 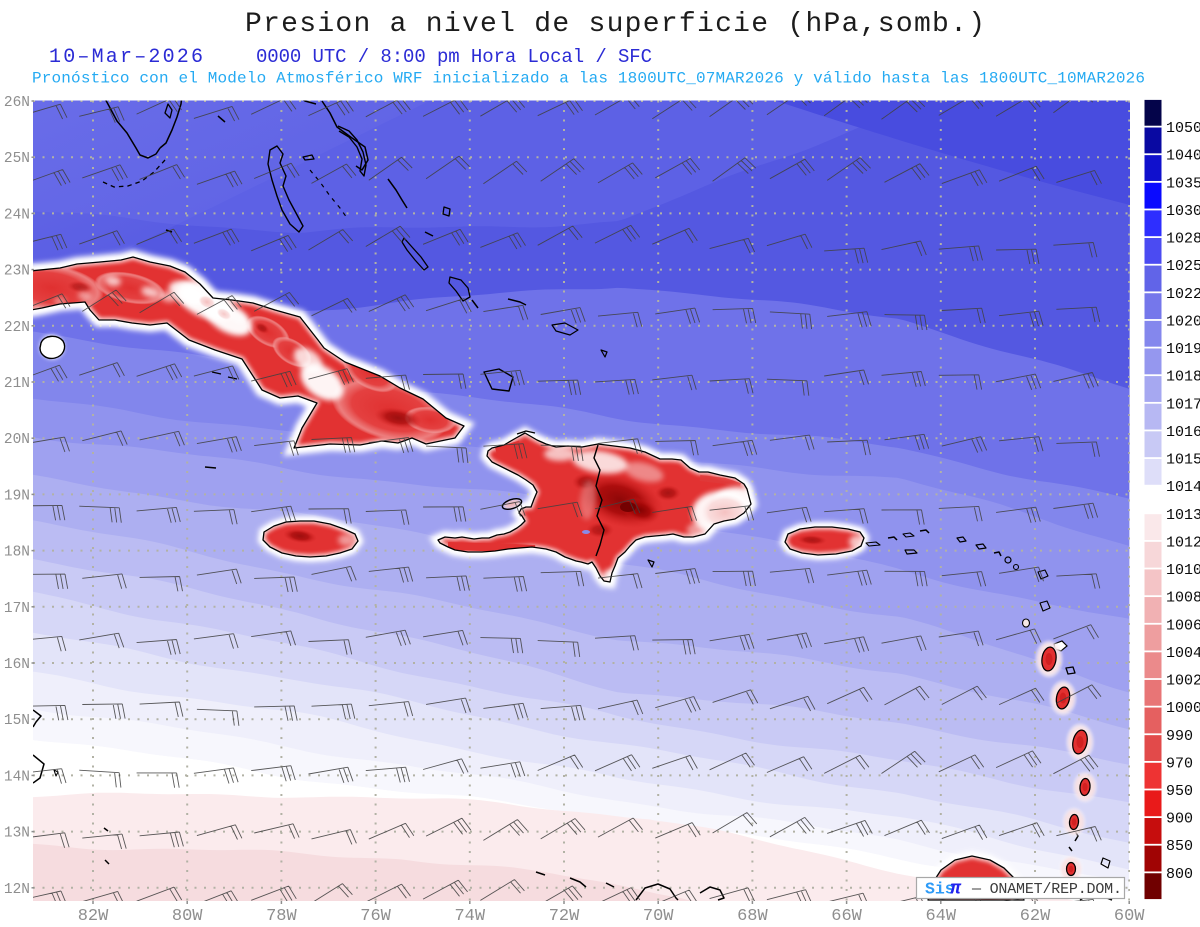 What do you see at coordinates (1183, 322) in the screenshot?
I see `svg-text: 1020` at bounding box center [1183, 322].